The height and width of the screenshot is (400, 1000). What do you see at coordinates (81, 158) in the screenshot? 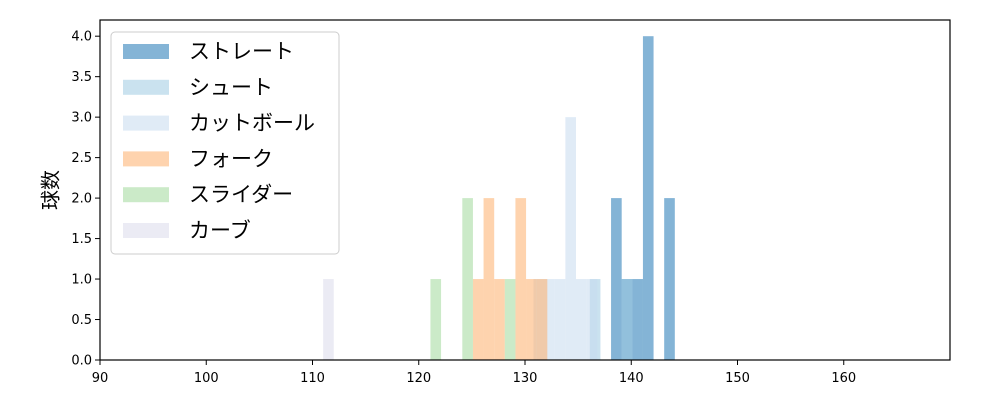
I see `y-tick-label: 2.5` at bounding box center [81, 158].